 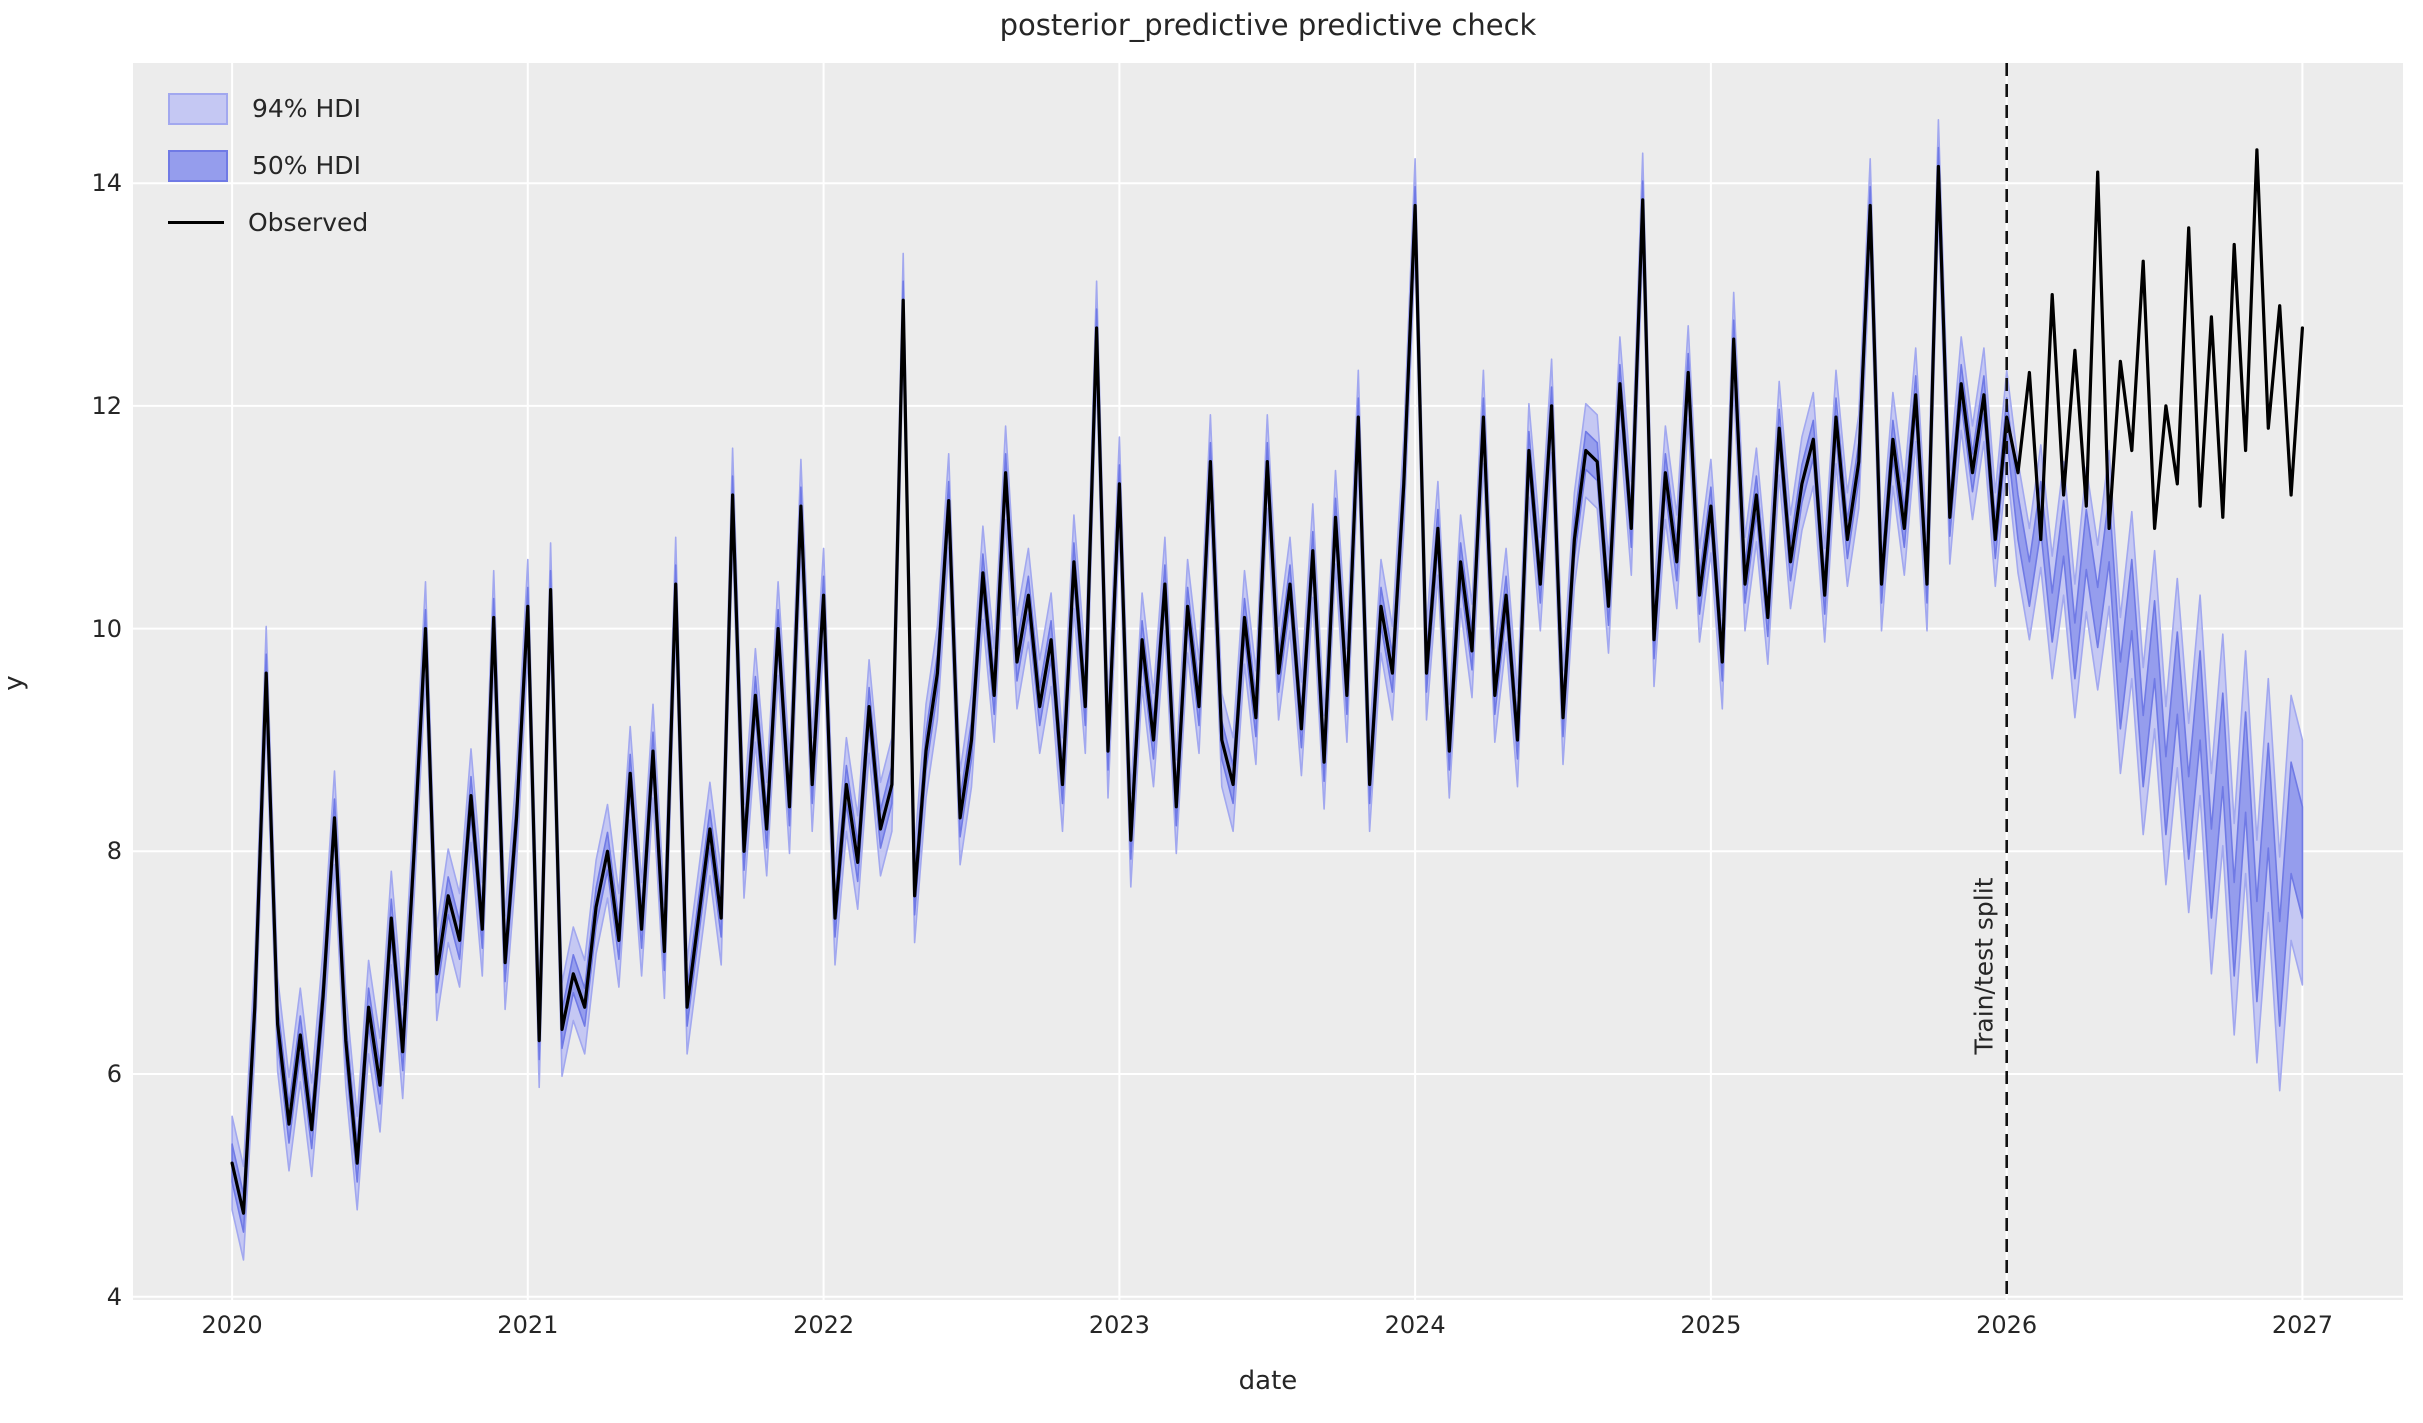 What do you see at coordinates (824, 1325) in the screenshot?
I see `x-tick-label: 2022` at bounding box center [824, 1325].